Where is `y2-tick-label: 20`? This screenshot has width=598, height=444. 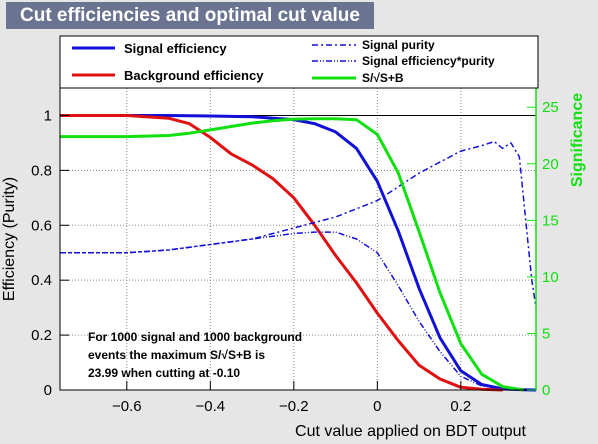 y2-tick-label: 20 is located at coordinates (550, 164).